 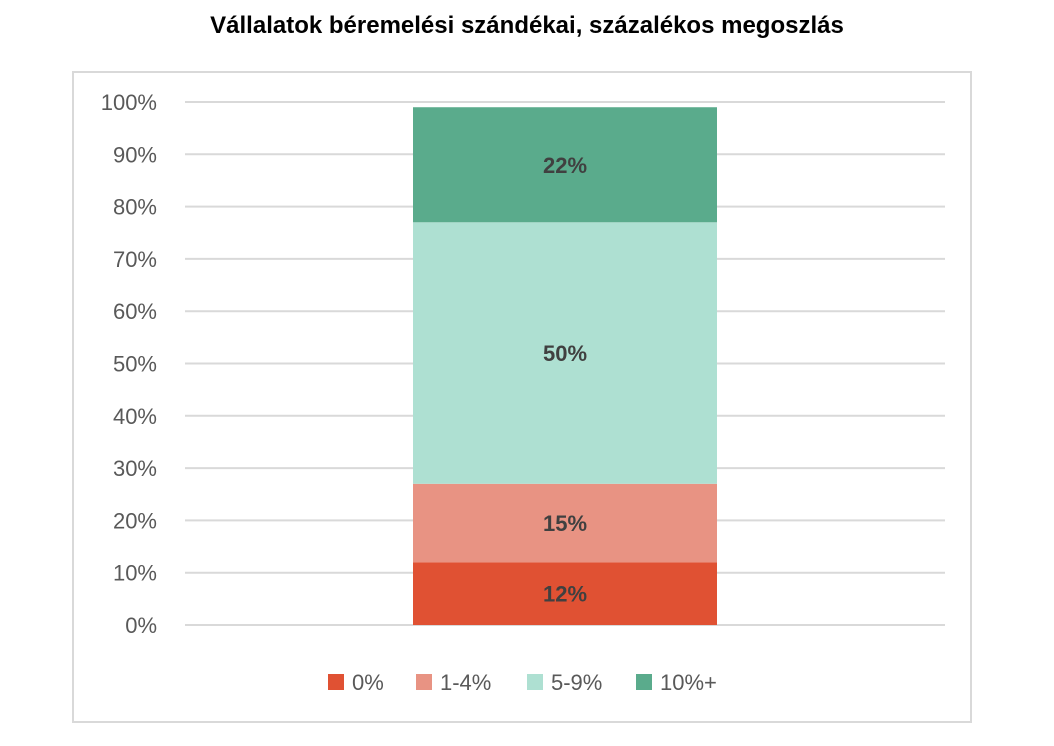 I want to click on y-tick-label: 10%, so click(x=135, y=573).